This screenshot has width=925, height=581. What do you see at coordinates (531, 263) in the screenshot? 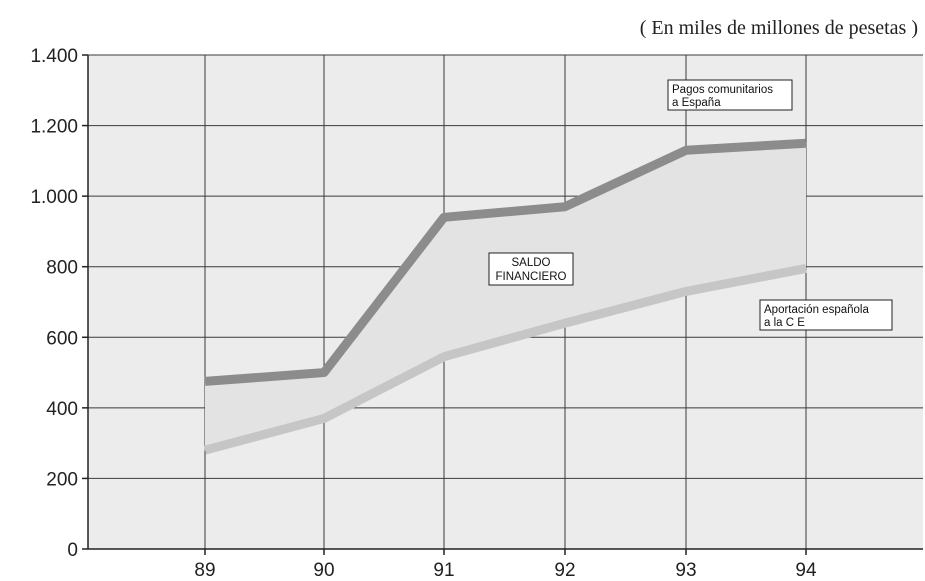
I see `label-saldo-line1: SALDO` at bounding box center [531, 263].